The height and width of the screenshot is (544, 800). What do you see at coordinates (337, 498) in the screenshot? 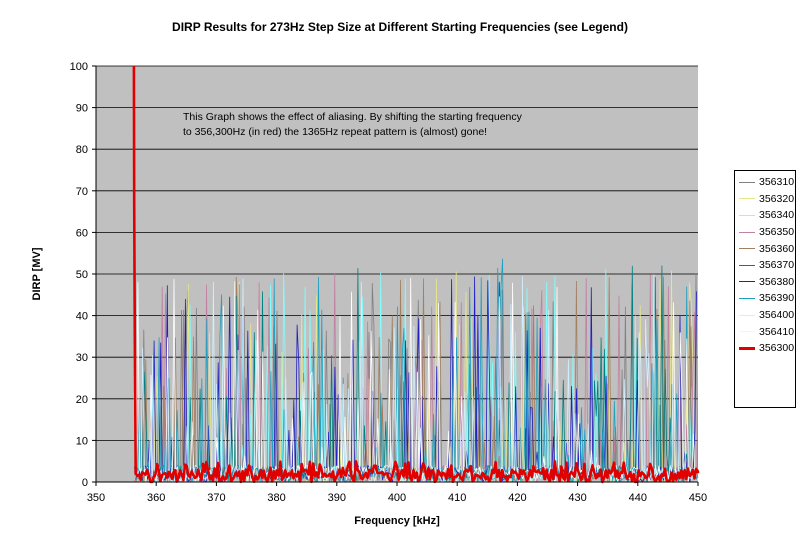
I see `x-tick-label: 390` at bounding box center [337, 498].